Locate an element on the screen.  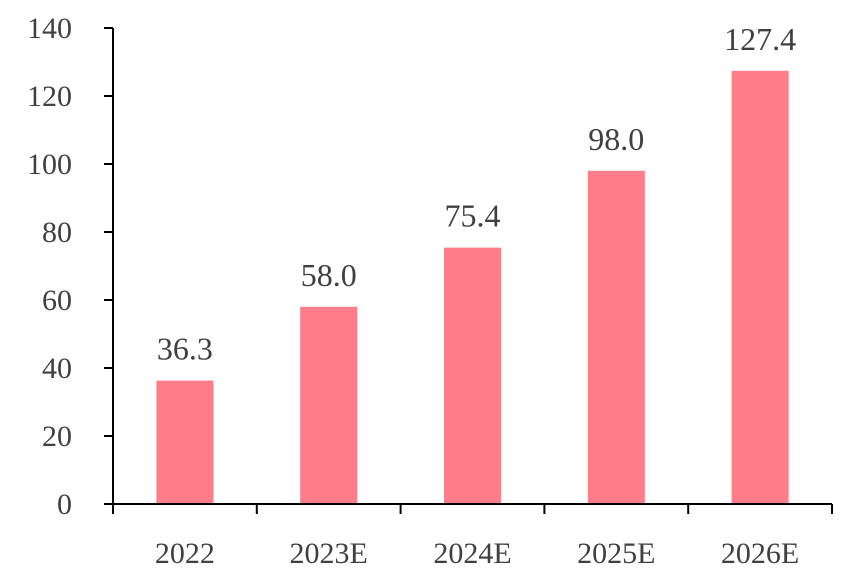
y-tick-label: 140 is located at coordinates (49, 28).